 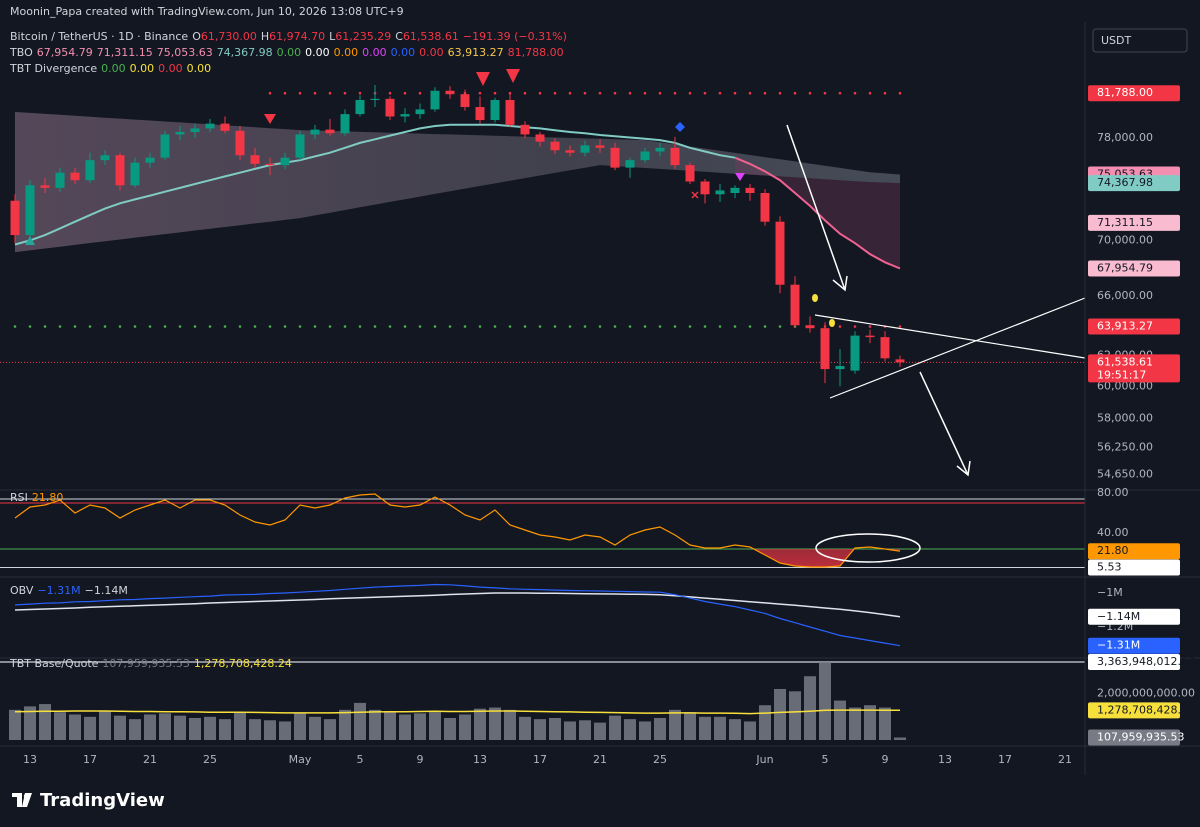 I want to click on price-badge-label: −1.14M, so click(x=1118, y=616).